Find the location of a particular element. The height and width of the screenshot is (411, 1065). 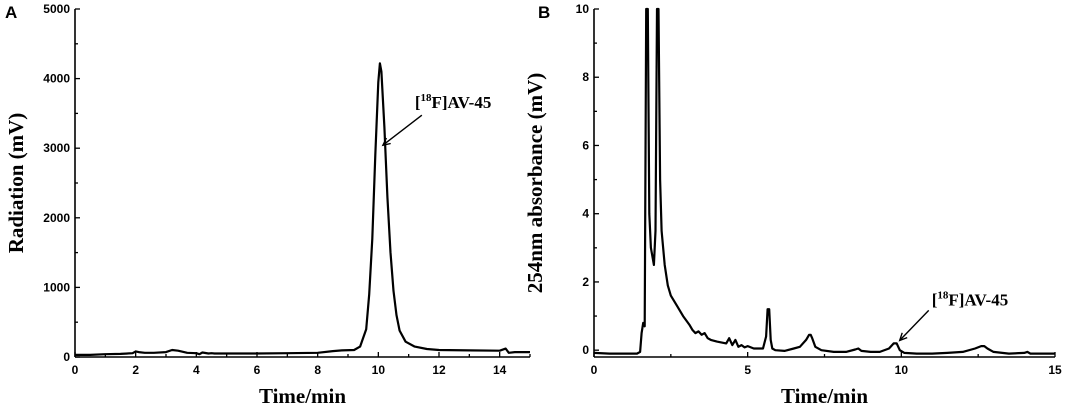

panel-b-x-tick-label: 5 is located at coordinates (747, 370).